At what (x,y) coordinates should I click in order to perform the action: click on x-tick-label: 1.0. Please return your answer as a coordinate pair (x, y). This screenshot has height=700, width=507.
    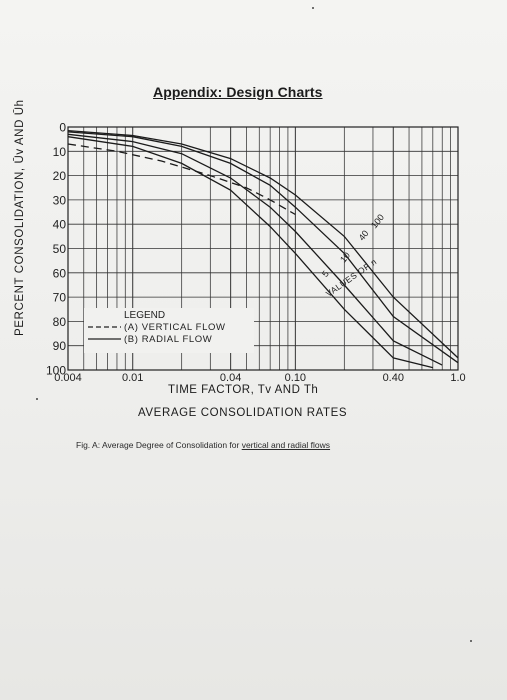
    Looking at the image, I should click on (457, 378).